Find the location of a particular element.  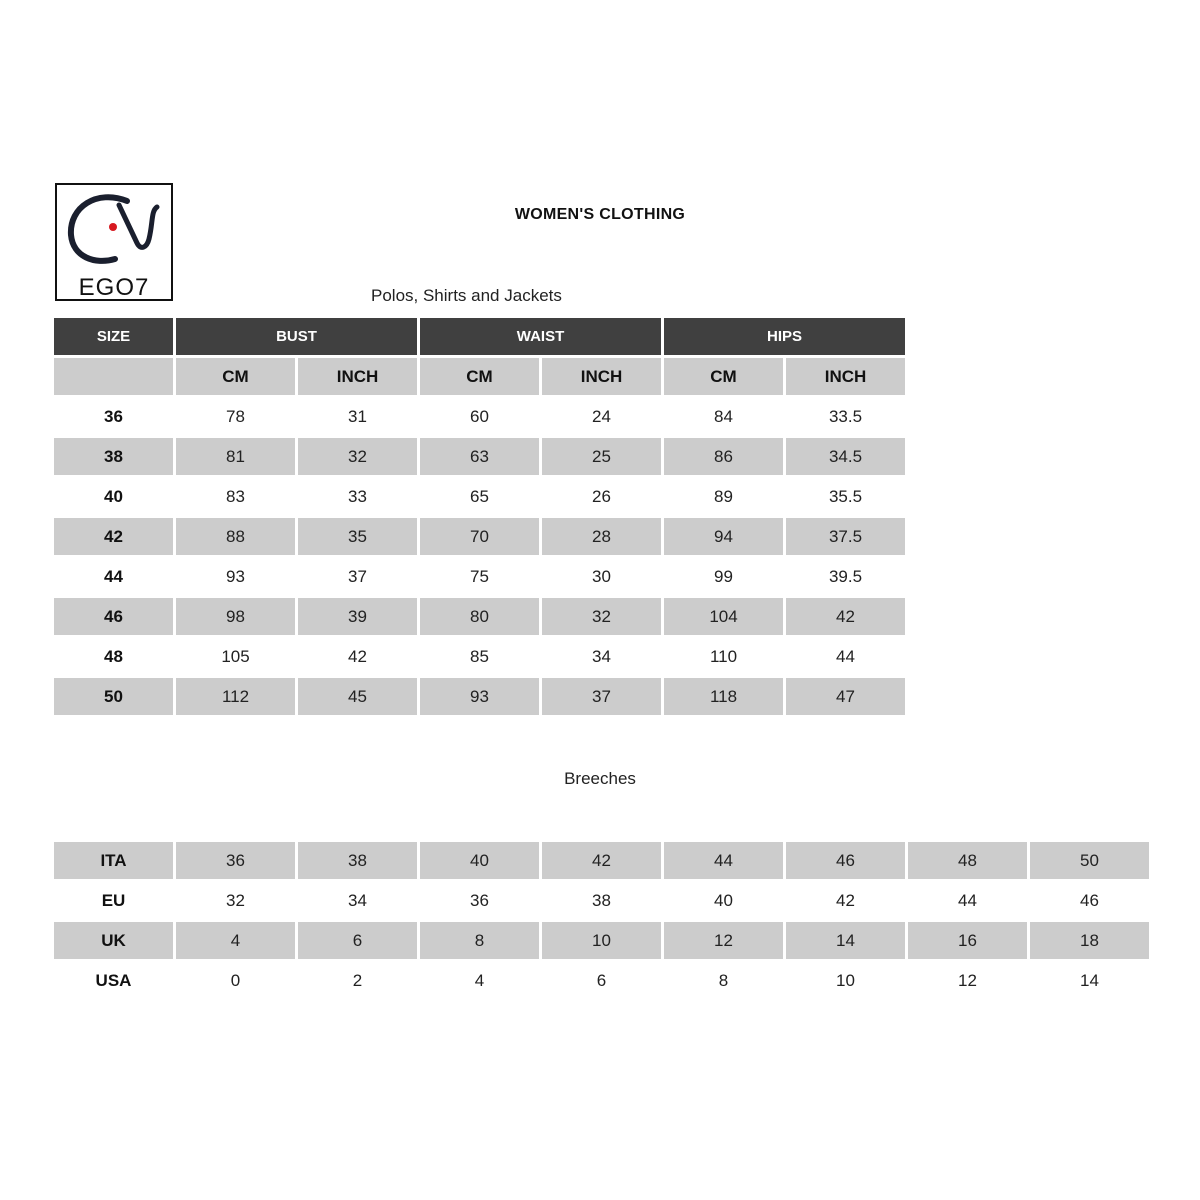

header-row: SIZE BUST WAIST HIPS is located at coordinates (479, 336).